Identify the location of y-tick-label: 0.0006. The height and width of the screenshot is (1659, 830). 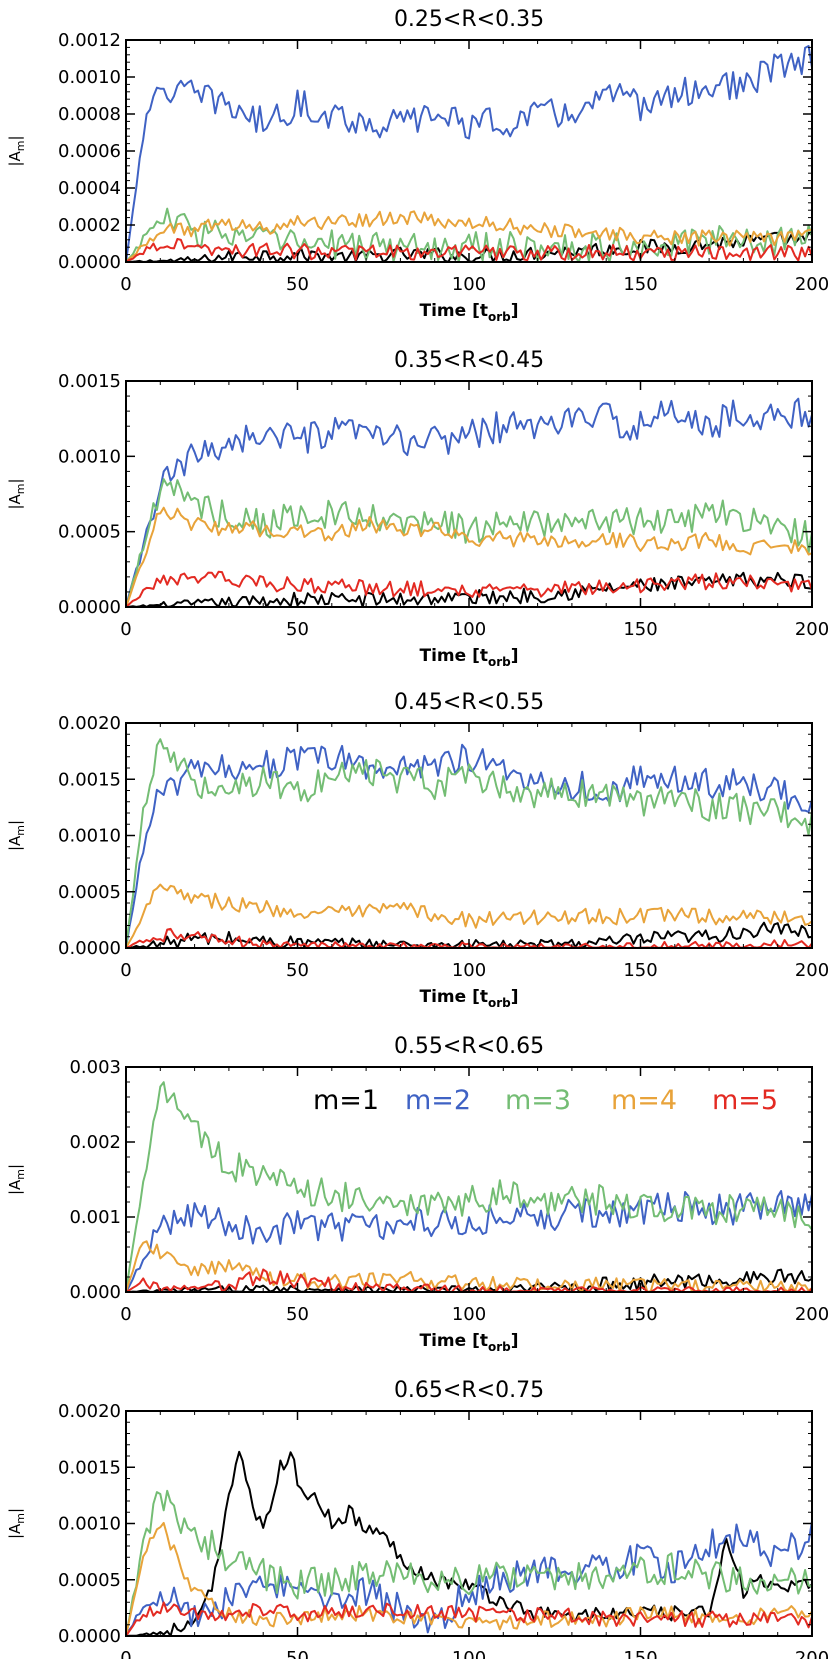
(89, 151).